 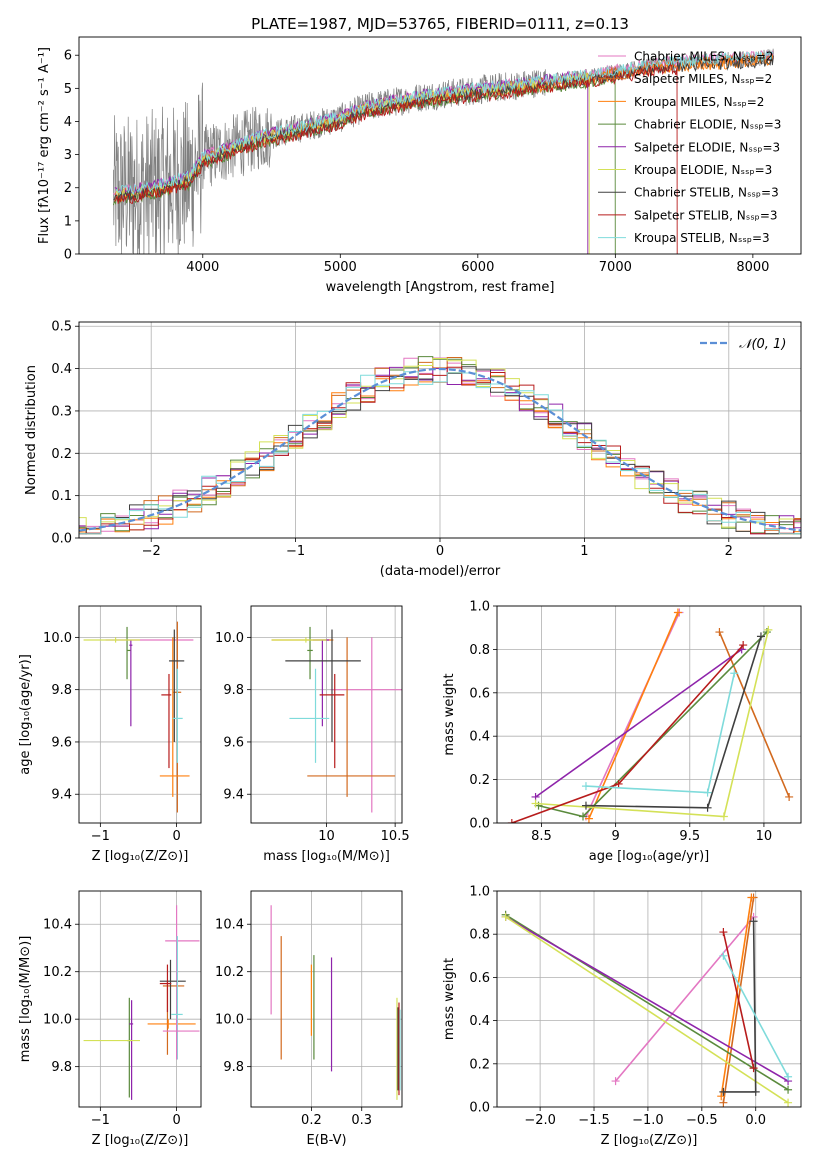 I want to click on legend-label: Salpeter MILES, Nₛₛₚ=2, so click(x=703, y=79).